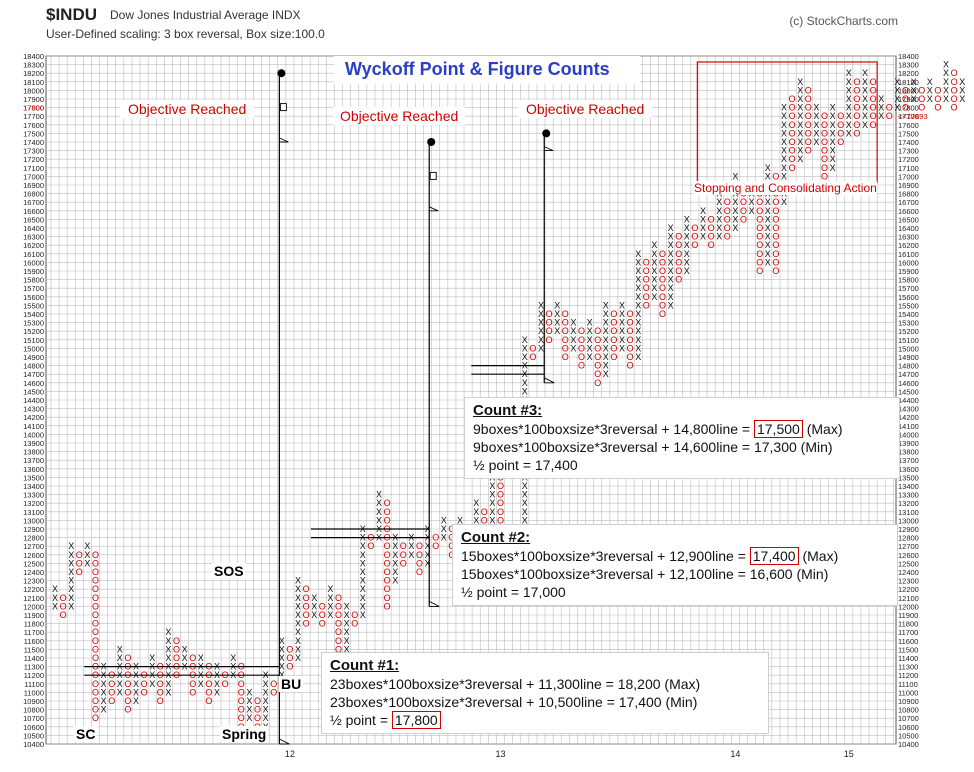  Describe the element at coordinates (433, 175) in the screenshot. I see `target-half-marker` at that location.